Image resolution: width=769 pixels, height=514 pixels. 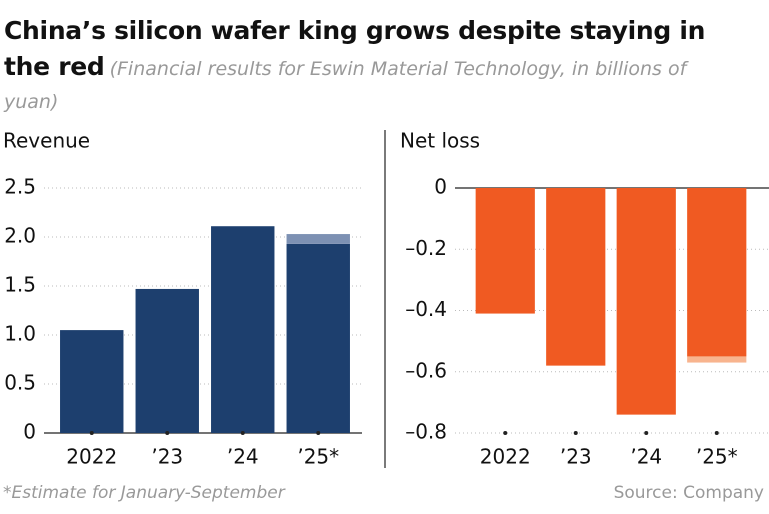 What do you see at coordinates (440, 141) in the screenshot?
I see `panel-title: Net loss` at bounding box center [440, 141].